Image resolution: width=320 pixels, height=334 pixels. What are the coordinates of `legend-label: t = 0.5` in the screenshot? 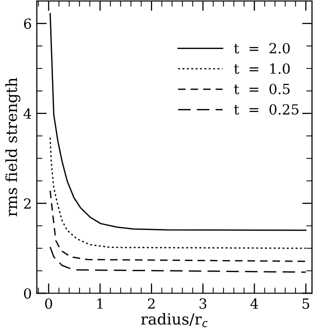 It's located at (262, 89).